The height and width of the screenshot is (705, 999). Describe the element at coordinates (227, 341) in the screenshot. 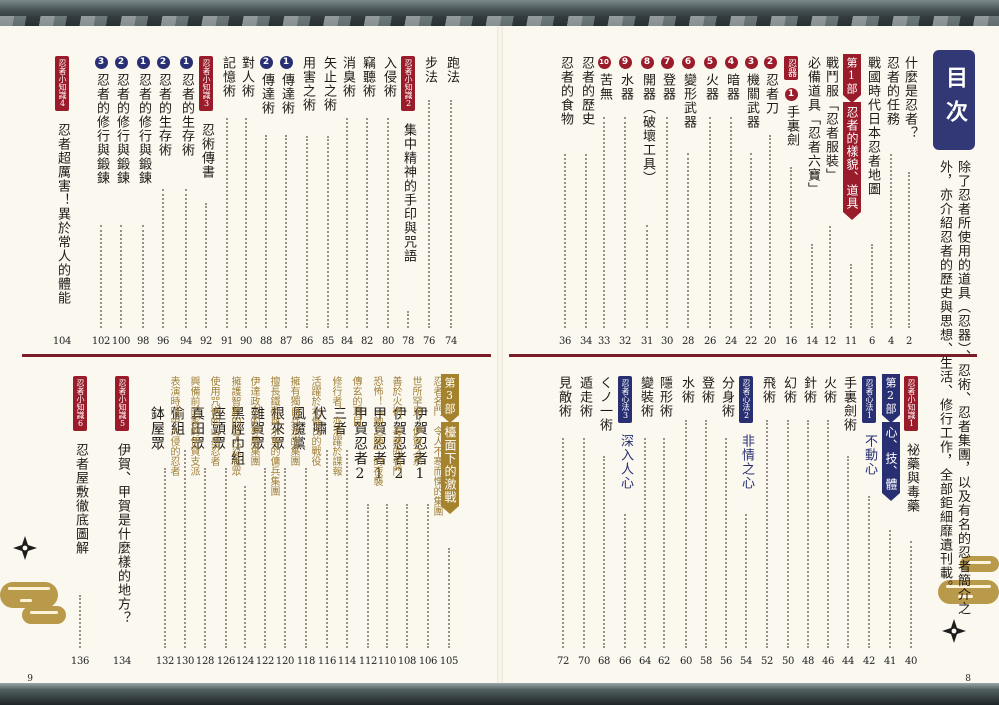

I see `page-number: 91` at that location.